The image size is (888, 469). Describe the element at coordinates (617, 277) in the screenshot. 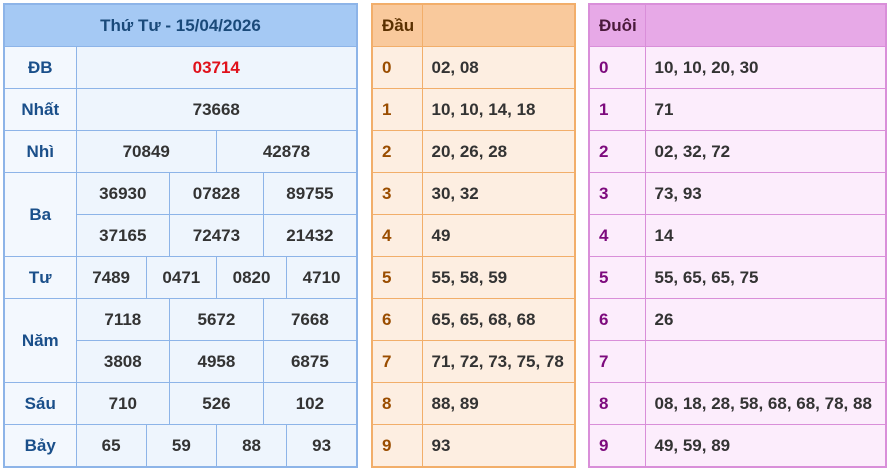

I see `duoi-digit: 5` at that location.